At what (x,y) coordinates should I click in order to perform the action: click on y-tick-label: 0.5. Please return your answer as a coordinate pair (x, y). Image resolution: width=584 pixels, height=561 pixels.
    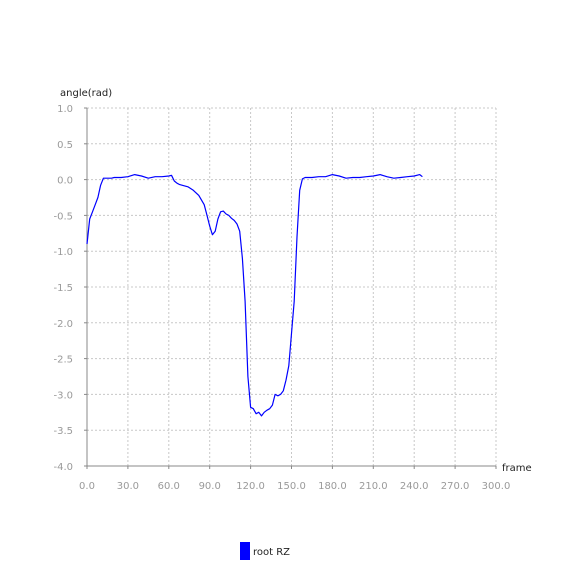
    Looking at the image, I should click on (65, 145).